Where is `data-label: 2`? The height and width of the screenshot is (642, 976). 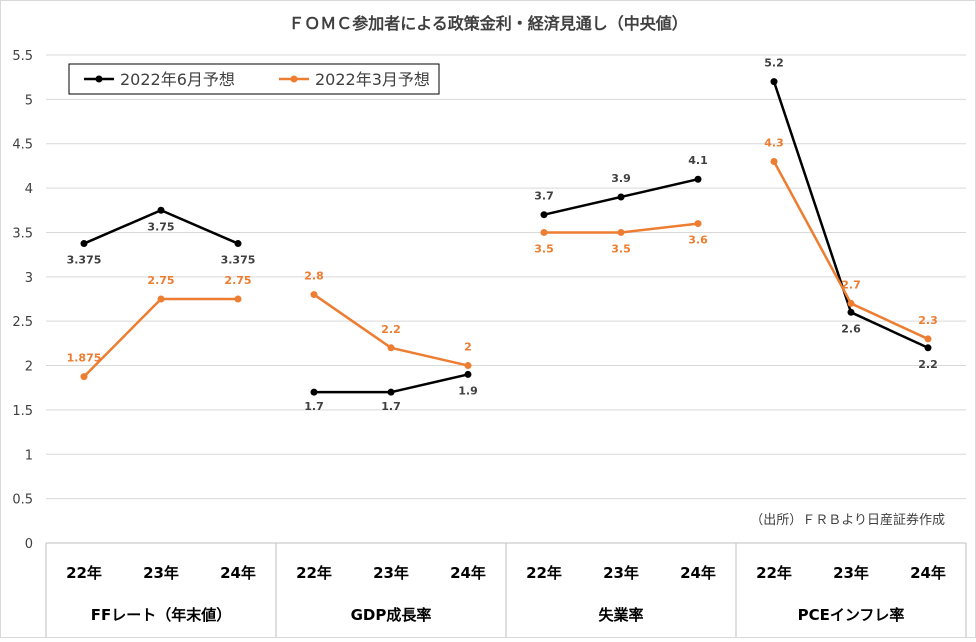 data-label: 2 is located at coordinates (468, 347).